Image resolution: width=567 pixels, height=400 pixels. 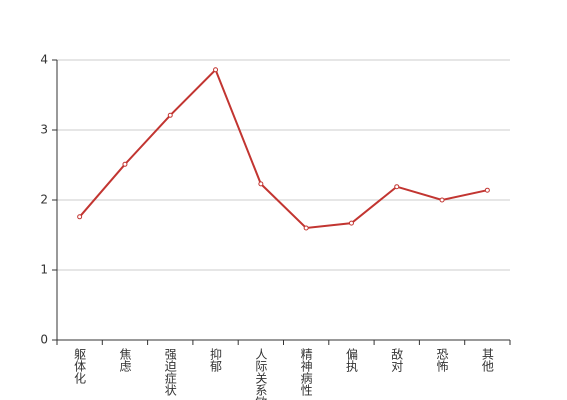 What do you see at coordinates (44, 270) in the screenshot?
I see `y-tick-label: 1` at bounding box center [44, 270].